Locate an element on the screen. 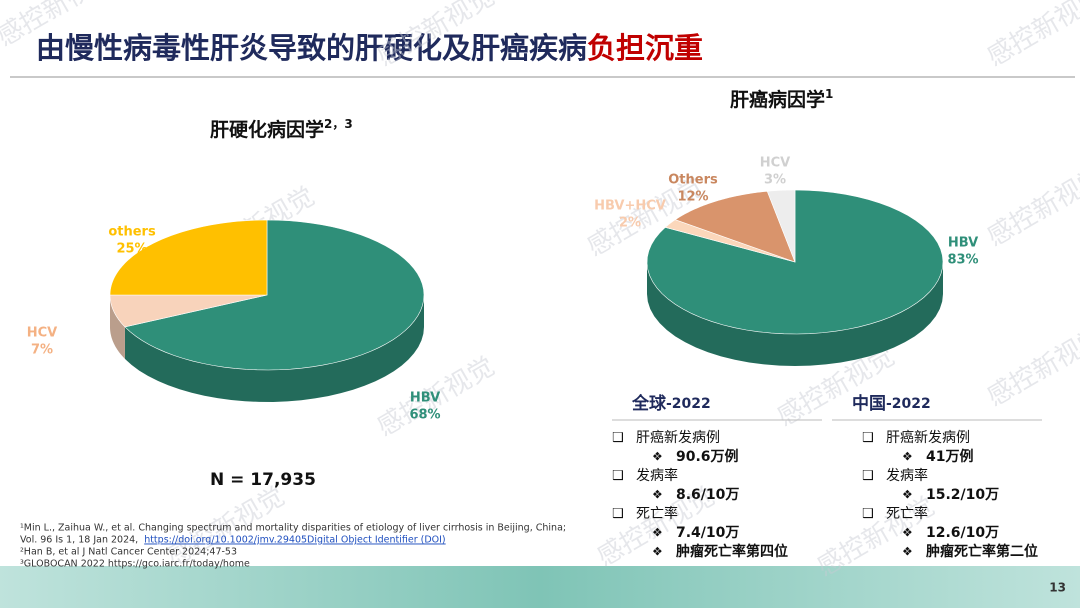  chart-title-sup: 1 is located at coordinates (829, 94).